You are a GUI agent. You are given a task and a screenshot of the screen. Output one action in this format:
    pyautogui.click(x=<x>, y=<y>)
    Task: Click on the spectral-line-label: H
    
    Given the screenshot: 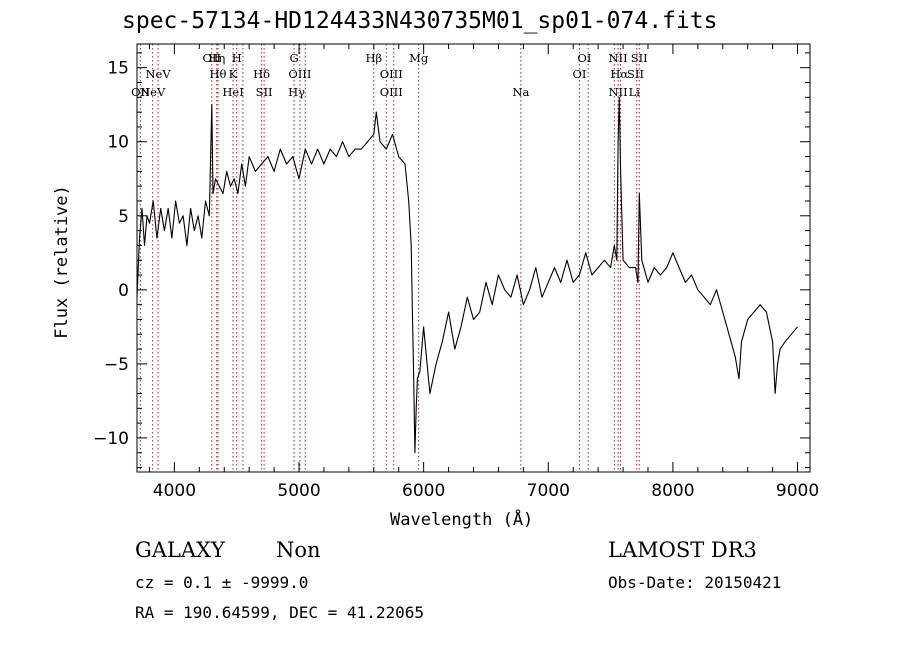 What is the action you would take?
    pyautogui.click(x=237, y=58)
    